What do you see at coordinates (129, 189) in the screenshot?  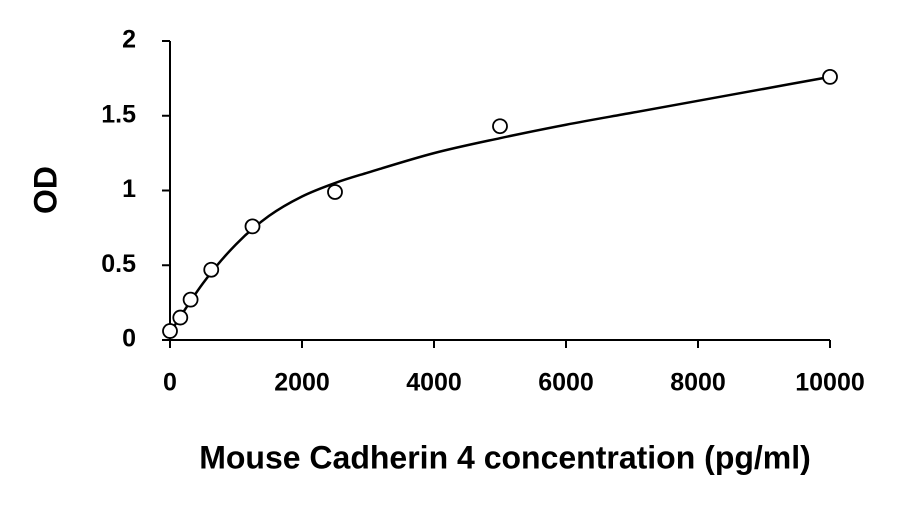 I see `y-tick-label: 1` at bounding box center [129, 189].